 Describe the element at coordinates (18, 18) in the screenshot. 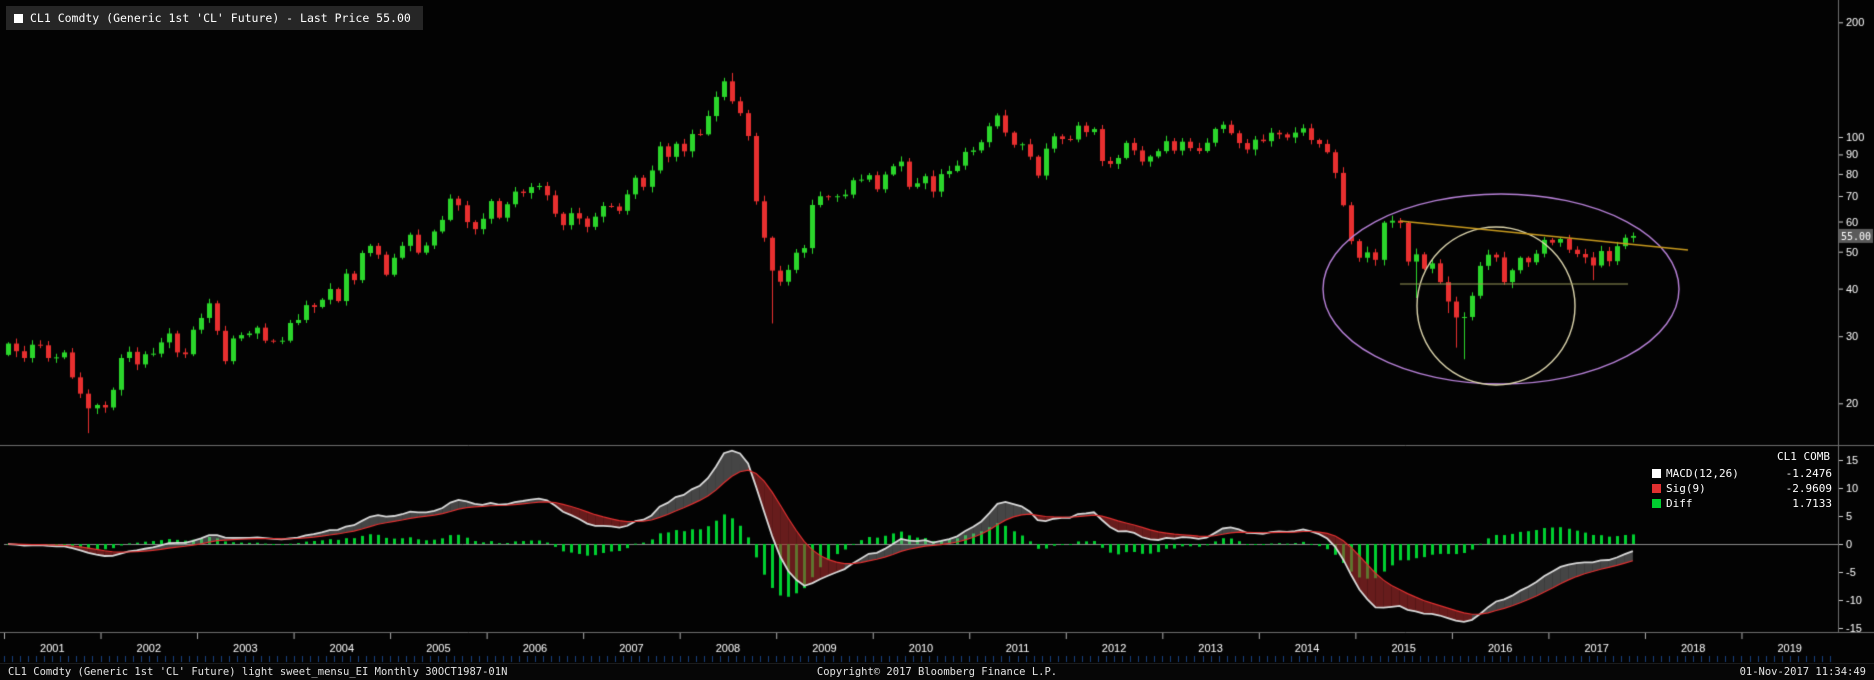

I see `series-swatch-icon` at that location.